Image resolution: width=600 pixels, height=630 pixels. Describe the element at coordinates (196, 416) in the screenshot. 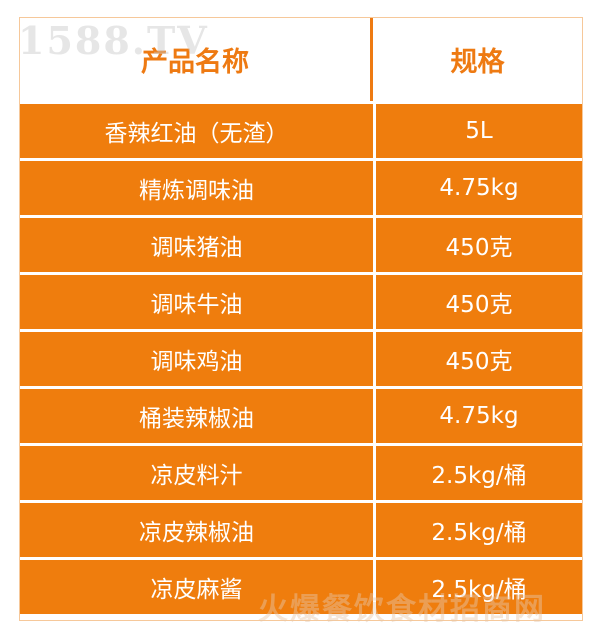

I see `product-name-cell: 桶装辣椒油` at that location.